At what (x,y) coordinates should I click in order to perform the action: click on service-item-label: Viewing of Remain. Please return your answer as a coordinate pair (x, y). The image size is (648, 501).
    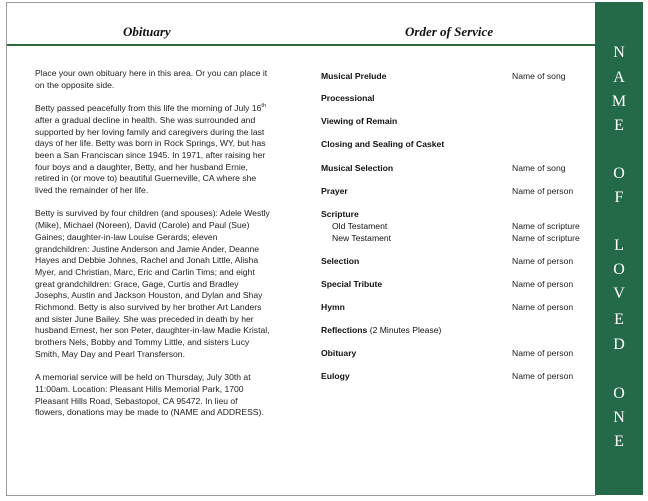
    Looking at the image, I should click on (359, 121).